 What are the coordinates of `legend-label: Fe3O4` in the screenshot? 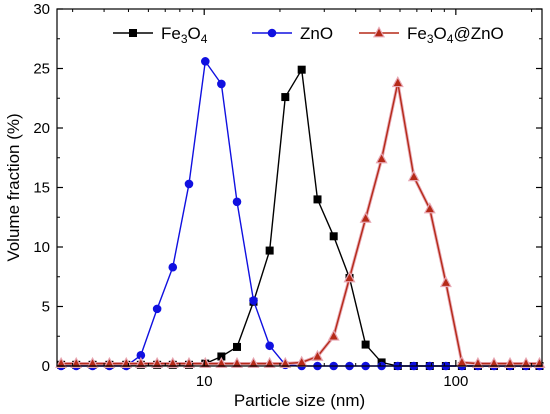 It's located at (184, 35).